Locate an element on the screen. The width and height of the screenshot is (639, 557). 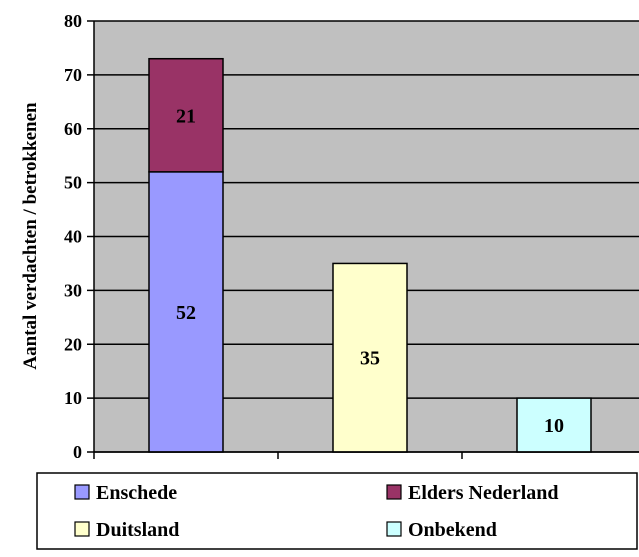
y-tick-label: 80 is located at coordinates (73, 21).